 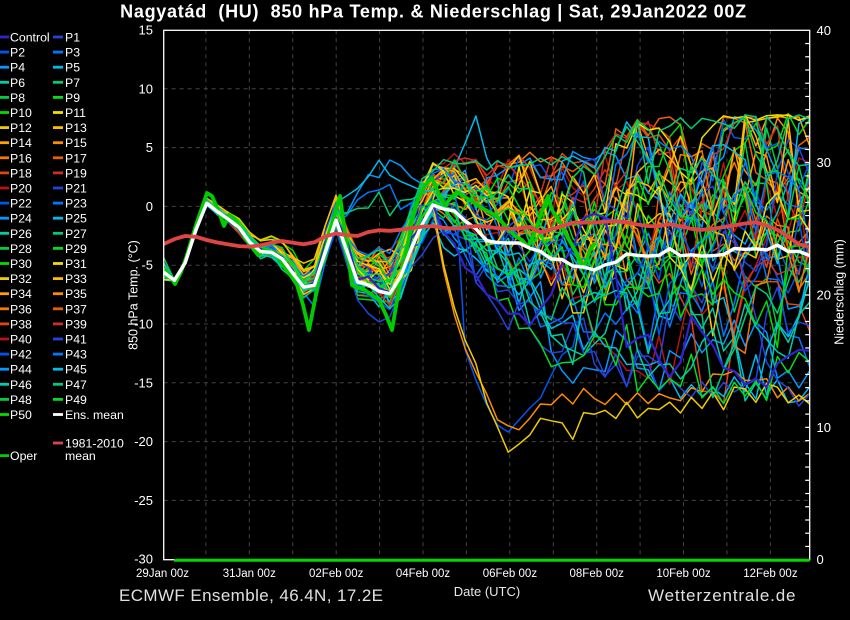 What do you see at coordinates (147, 265) in the screenshot?
I see `svg-text: -5` at bounding box center [147, 265].